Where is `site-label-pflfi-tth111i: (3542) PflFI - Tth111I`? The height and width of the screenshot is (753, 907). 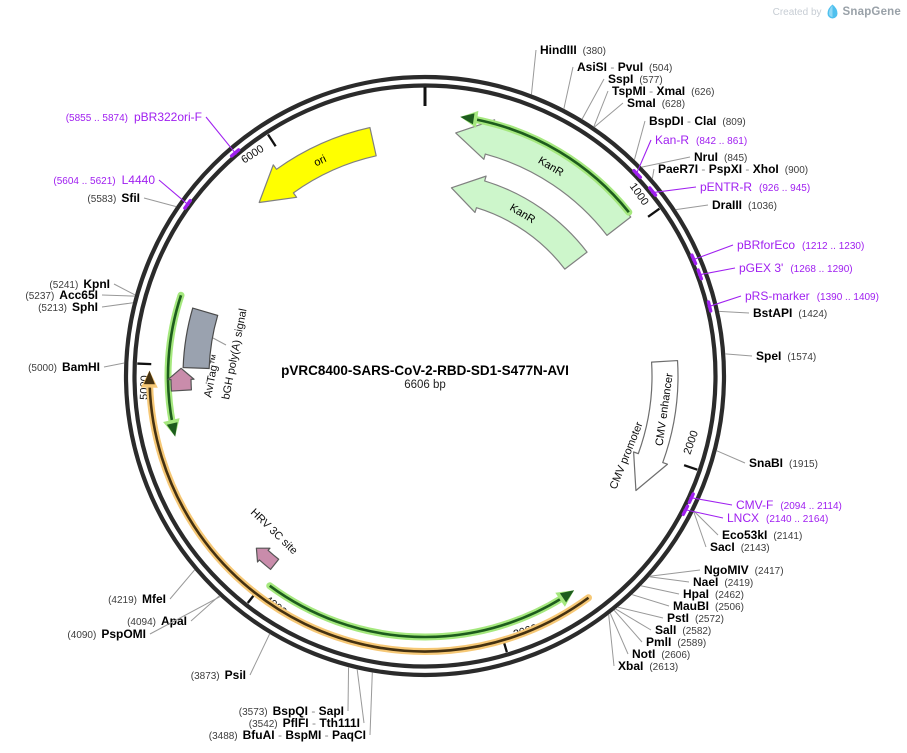
site-label-pflfi-tth111i: (3542) PflFI - Tth111I is located at coordinates (304, 723).